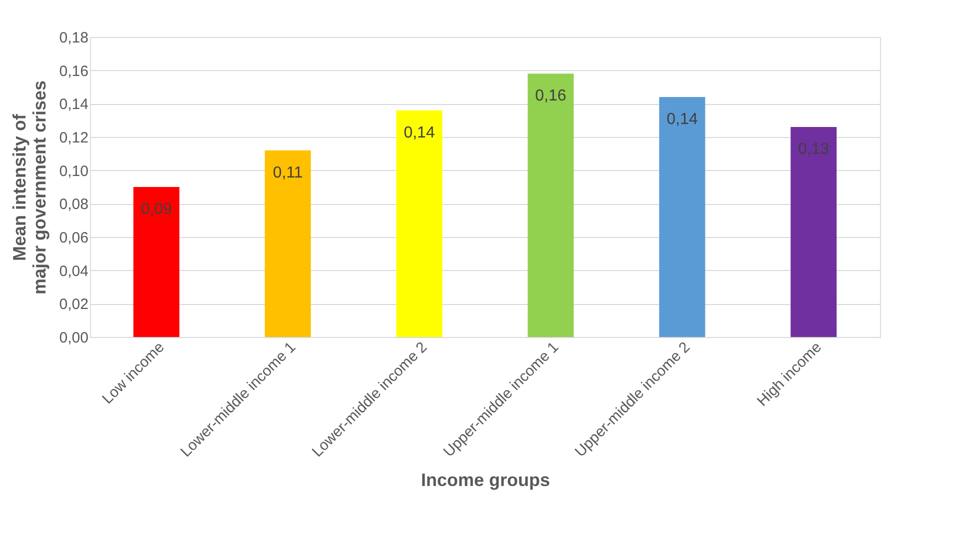 The image size is (956, 551). Describe the element at coordinates (73, 205) in the screenshot. I see `y-tick-label: 0,08` at that location.